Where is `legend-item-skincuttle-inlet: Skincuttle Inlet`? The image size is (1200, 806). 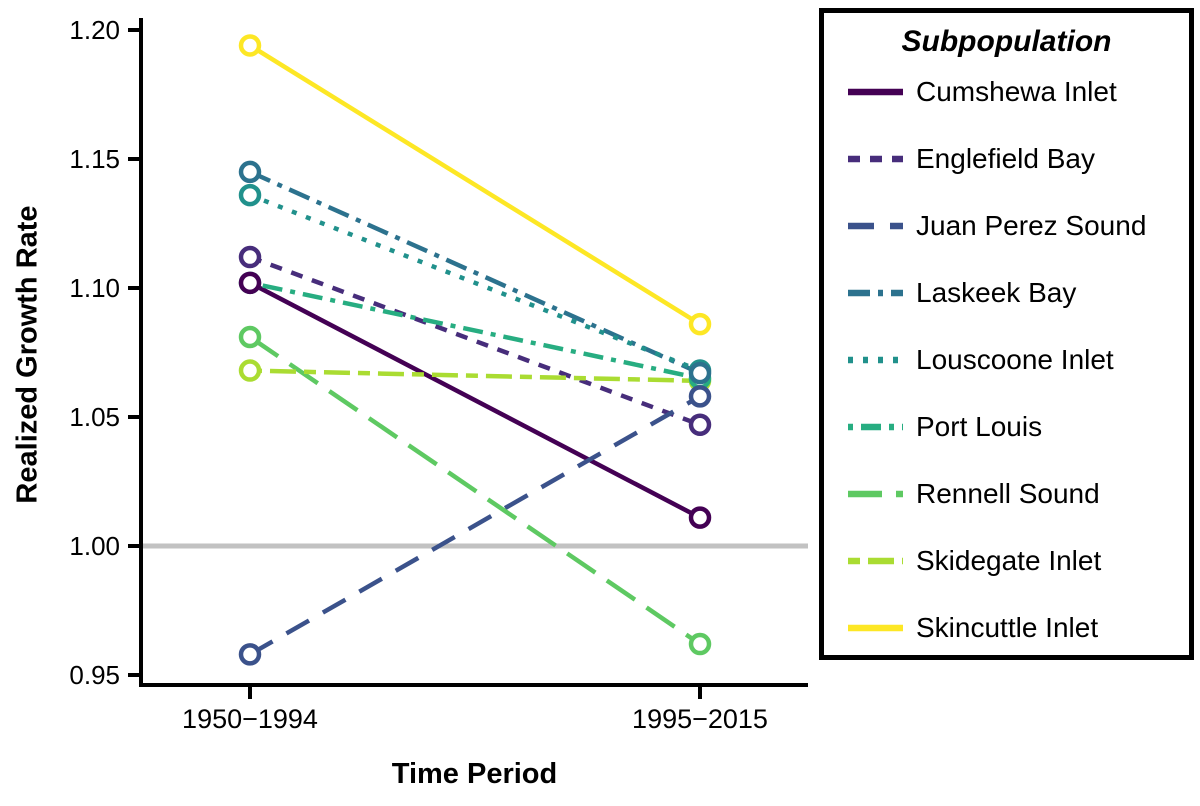 legend-item-skincuttle-inlet: Skincuttle Inlet is located at coordinates (1015, 627).